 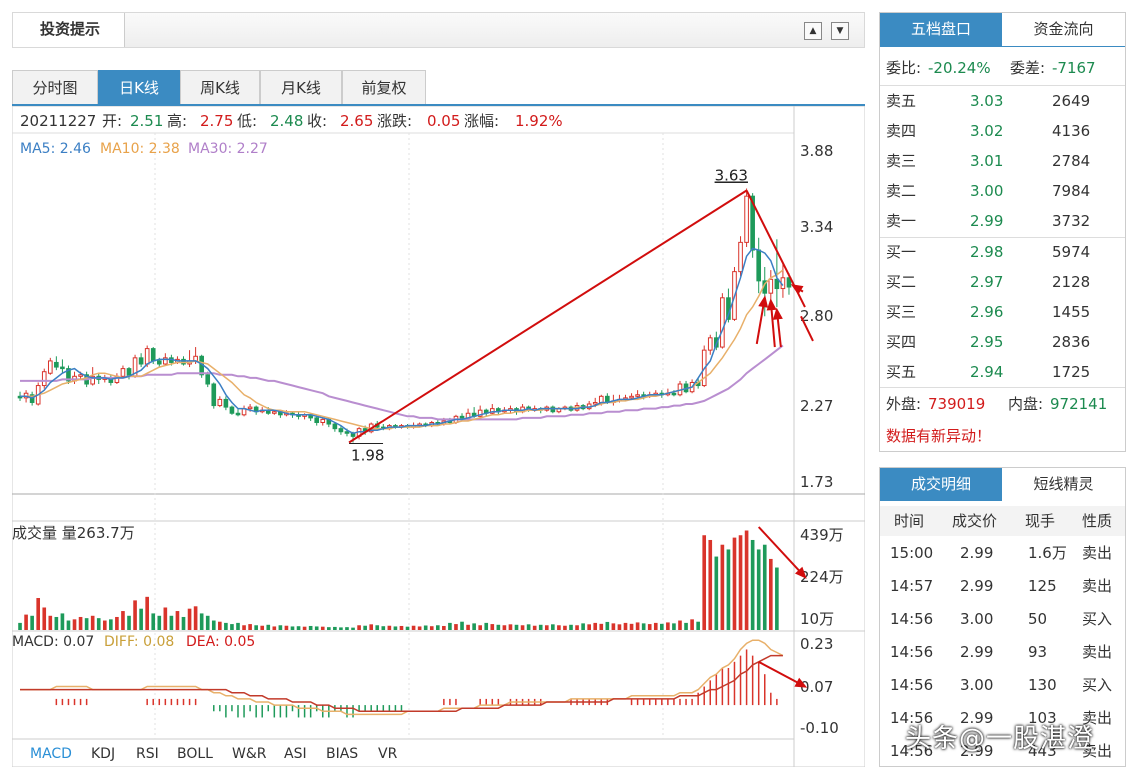 I want to click on indicator-bias: BIAS, so click(x=342, y=754).